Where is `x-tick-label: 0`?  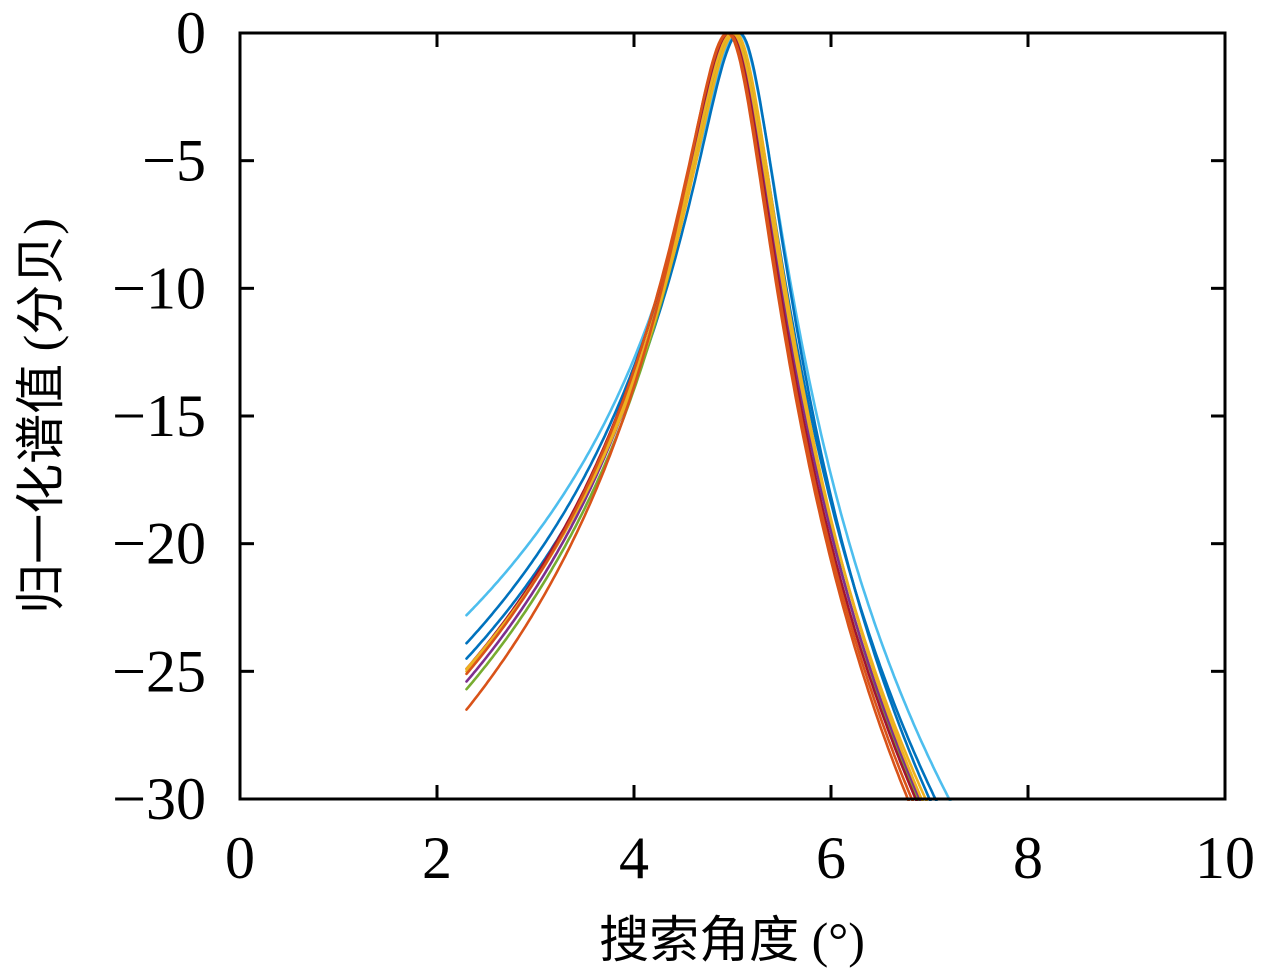 x-tick-label: 0 is located at coordinates (240, 858).